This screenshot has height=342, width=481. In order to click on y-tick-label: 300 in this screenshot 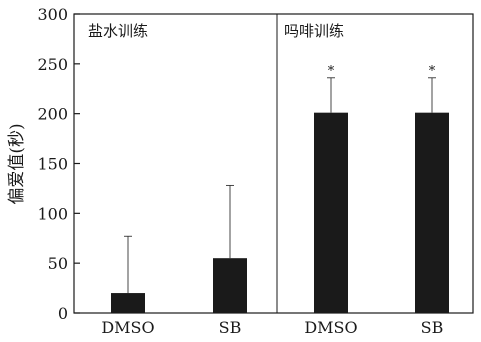, I will do `click(52, 14)`.